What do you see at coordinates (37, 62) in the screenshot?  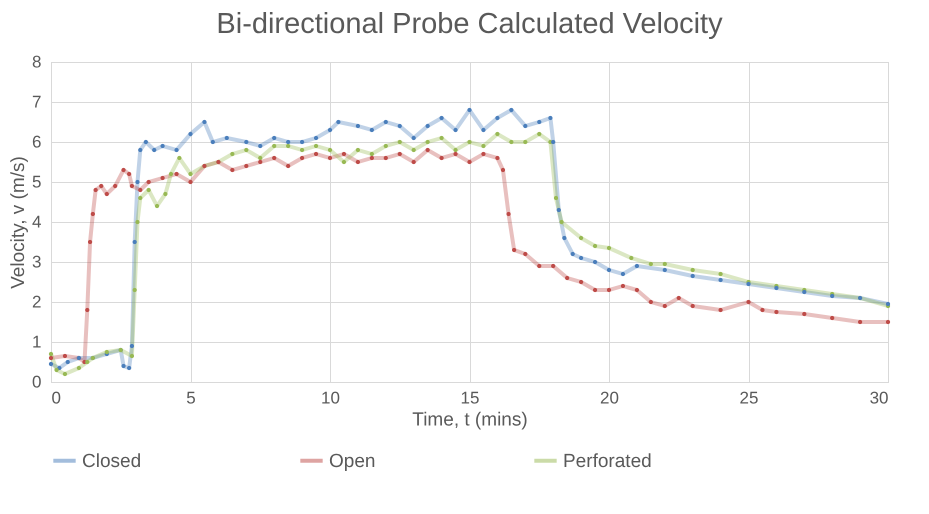 I see `y-tick-label: 8` at bounding box center [37, 62].